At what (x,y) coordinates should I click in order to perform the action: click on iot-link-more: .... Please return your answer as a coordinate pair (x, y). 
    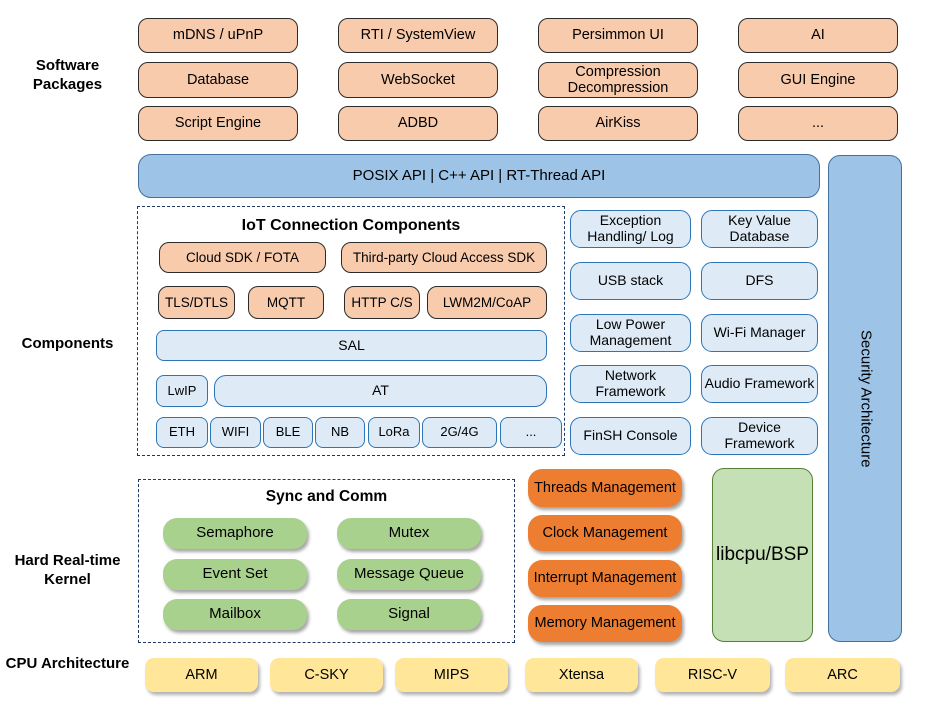
    Looking at the image, I should click on (531, 432).